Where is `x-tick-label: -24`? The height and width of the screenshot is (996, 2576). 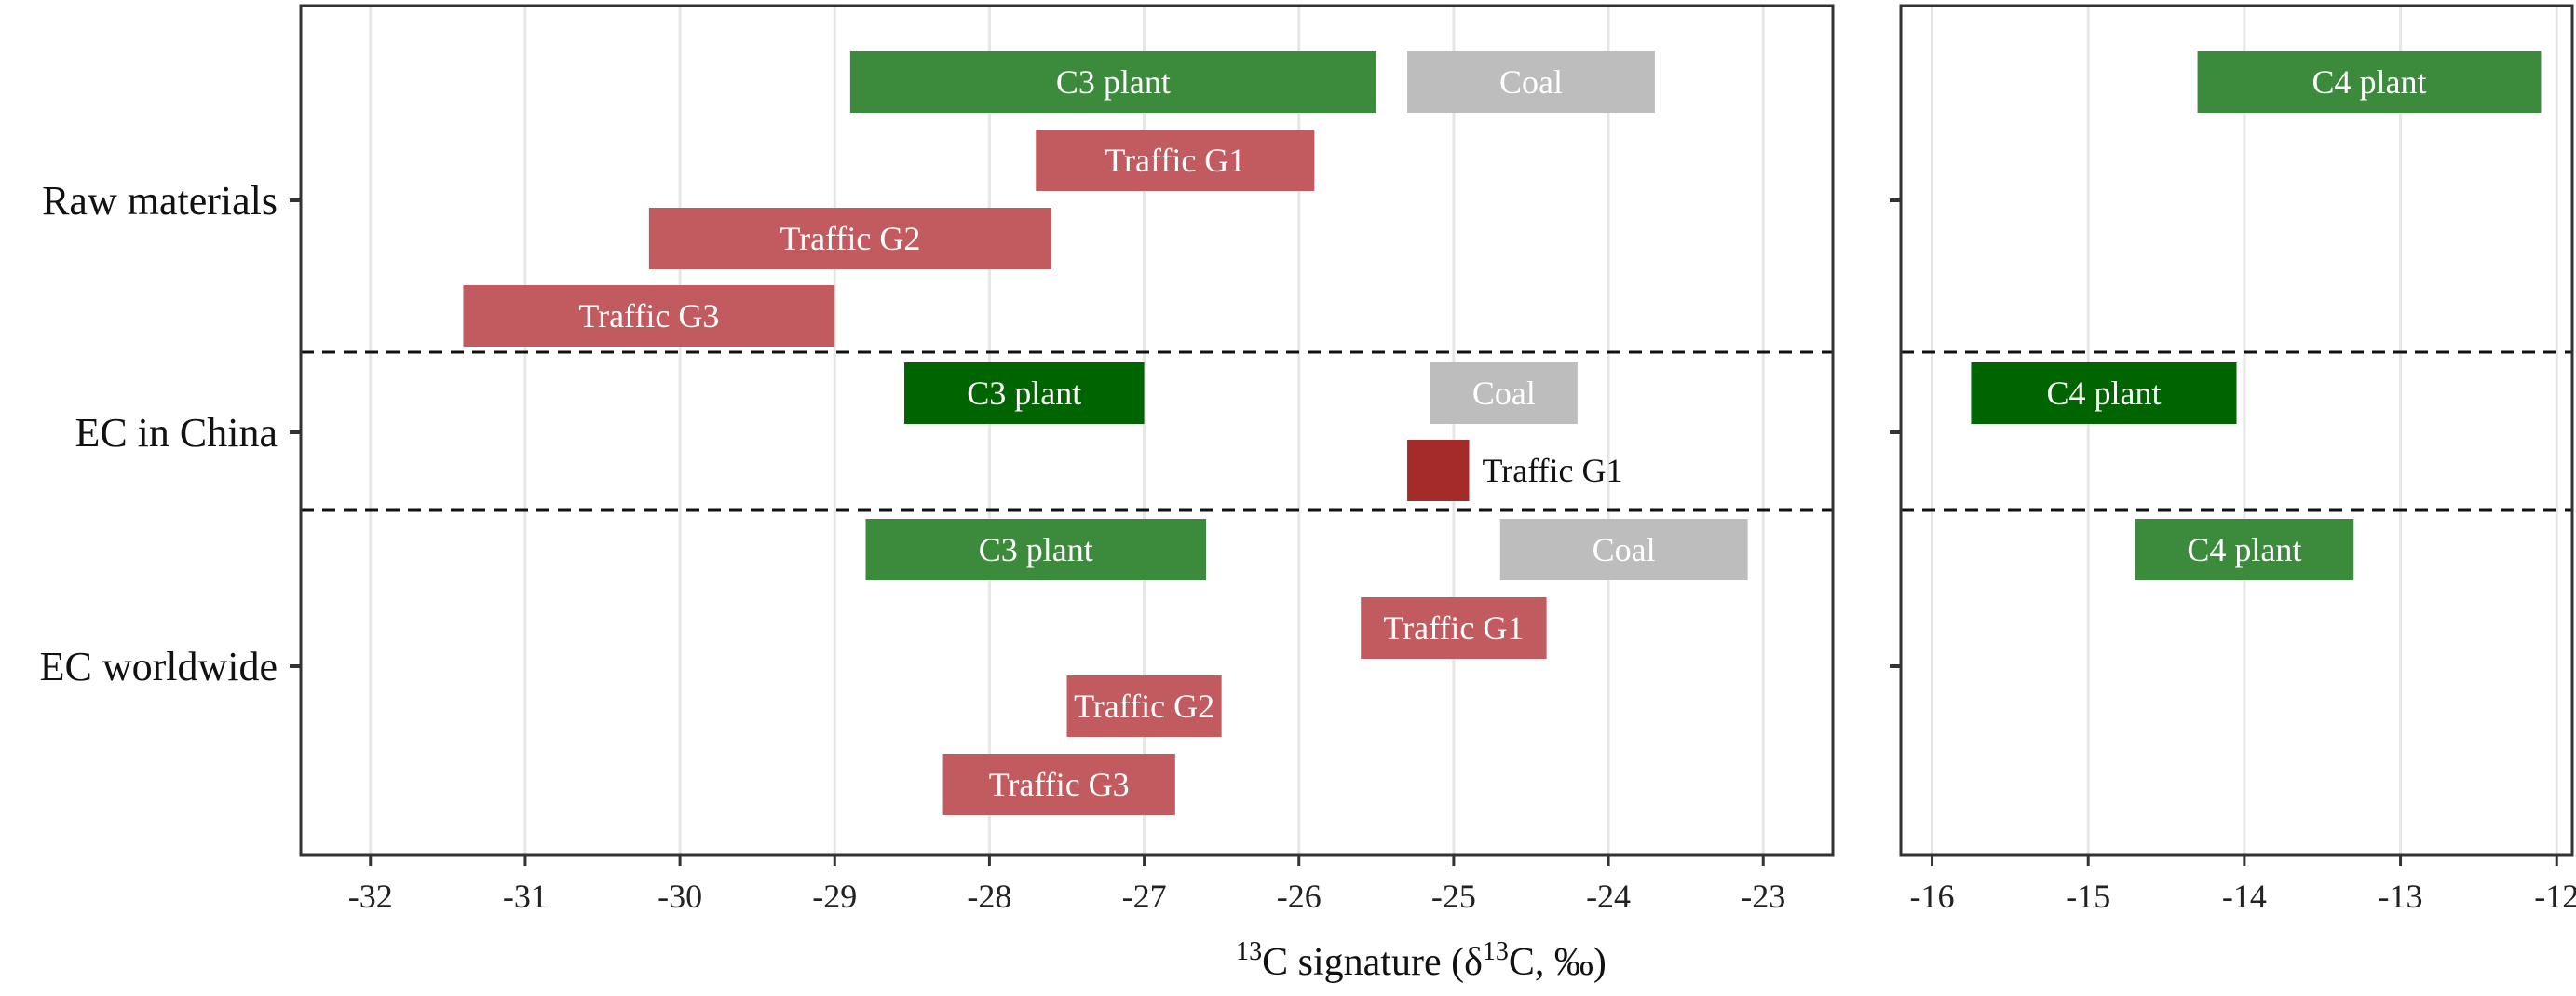 x-tick-label: -24 is located at coordinates (1608, 897).